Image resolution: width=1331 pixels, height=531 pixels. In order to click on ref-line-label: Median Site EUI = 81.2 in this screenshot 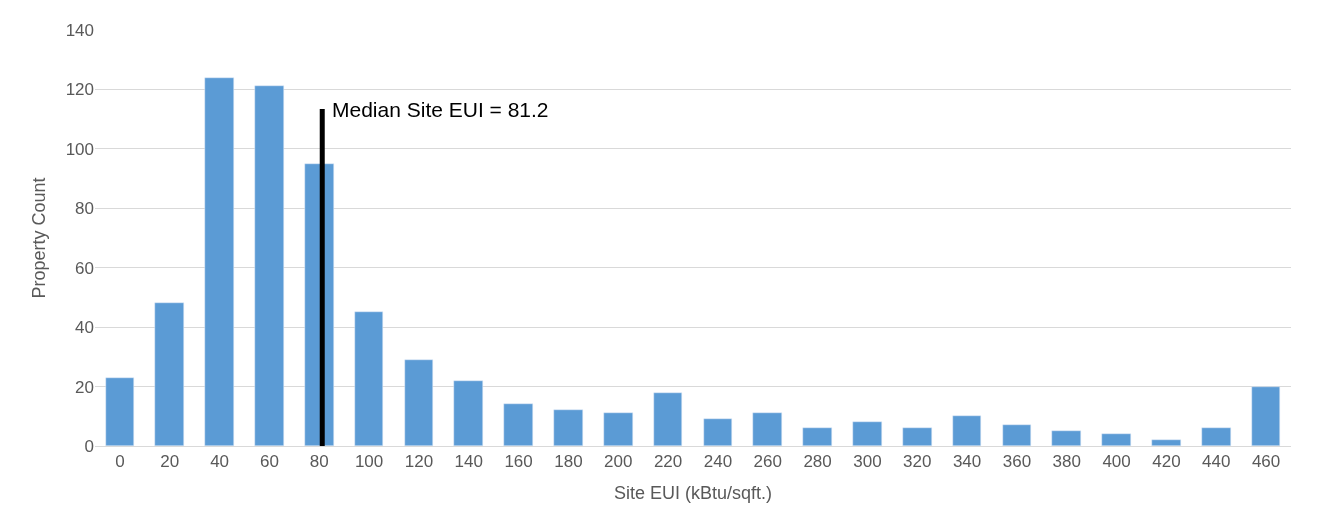, I will do `click(440, 109)`.